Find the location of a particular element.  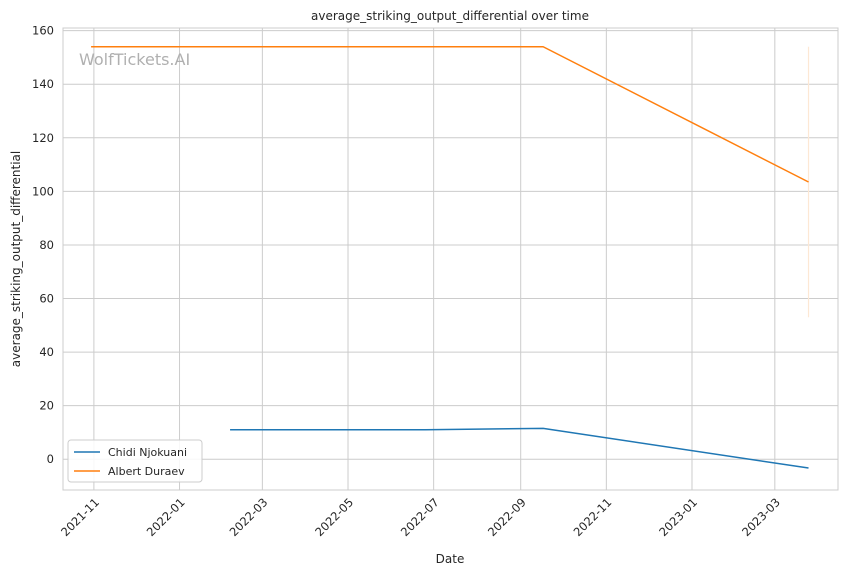

watermark-text: WolfTickets.AI is located at coordinates (134, 59).